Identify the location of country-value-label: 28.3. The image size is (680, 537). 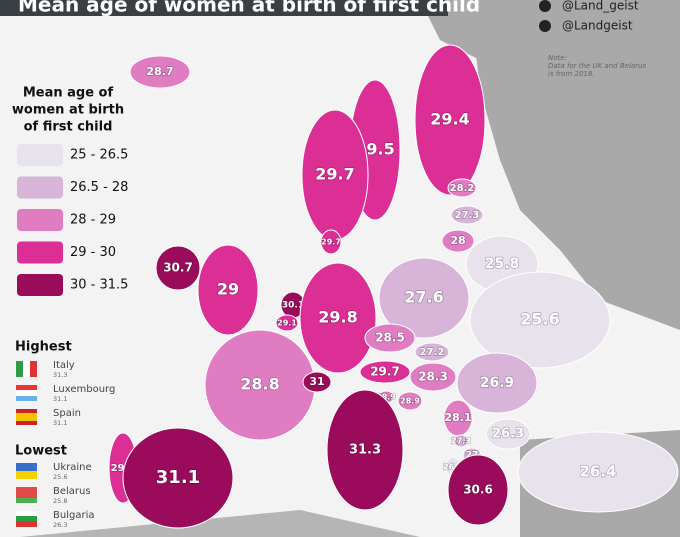
(433, 377).